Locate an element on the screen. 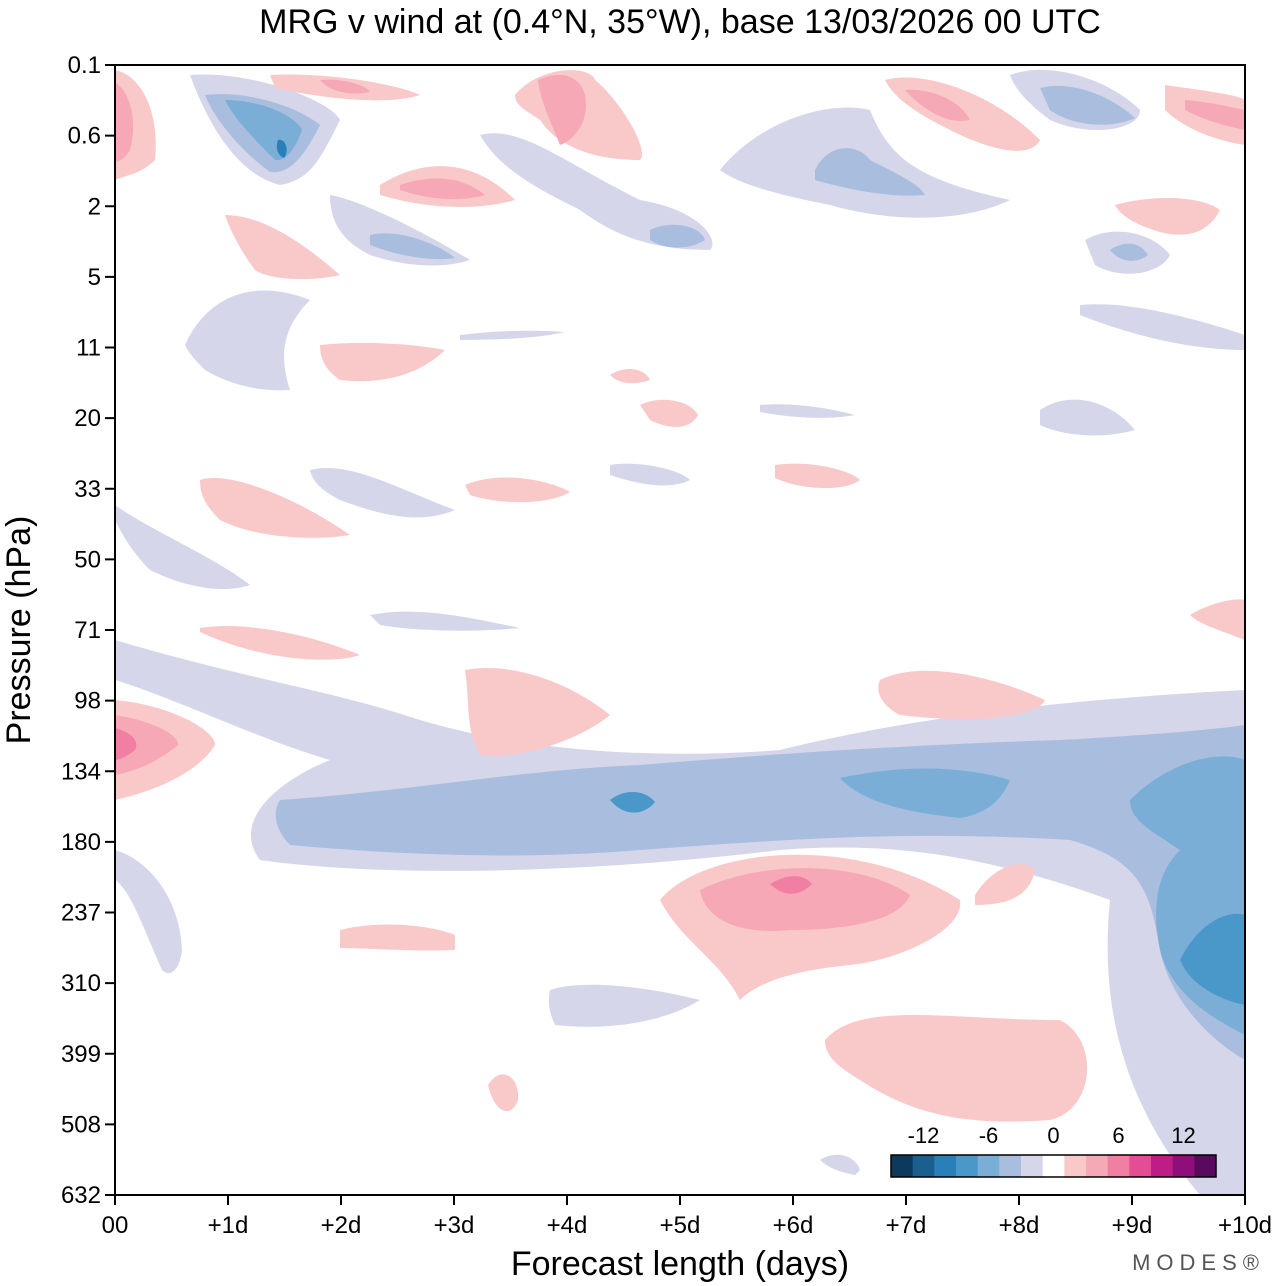 The image size is (1280, 1286). upper-pink-3d-mid is located at coordinates (442, 189).